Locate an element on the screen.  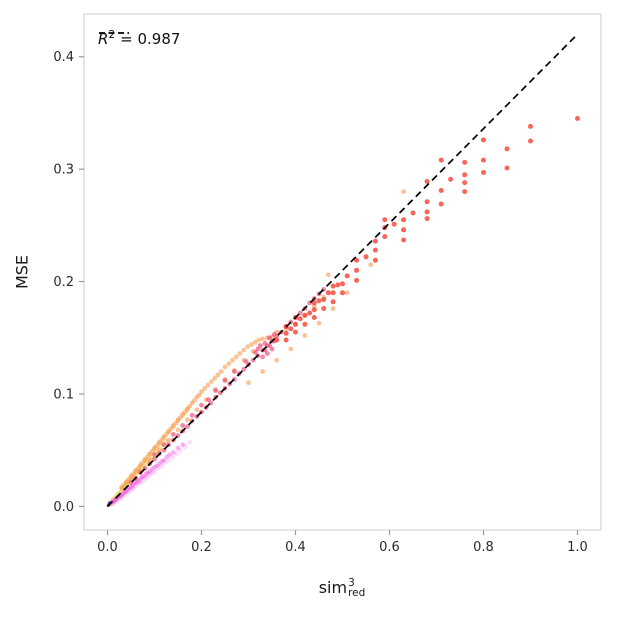
legend-label: R2 = 0.987 is located at coordinates (139, 39).